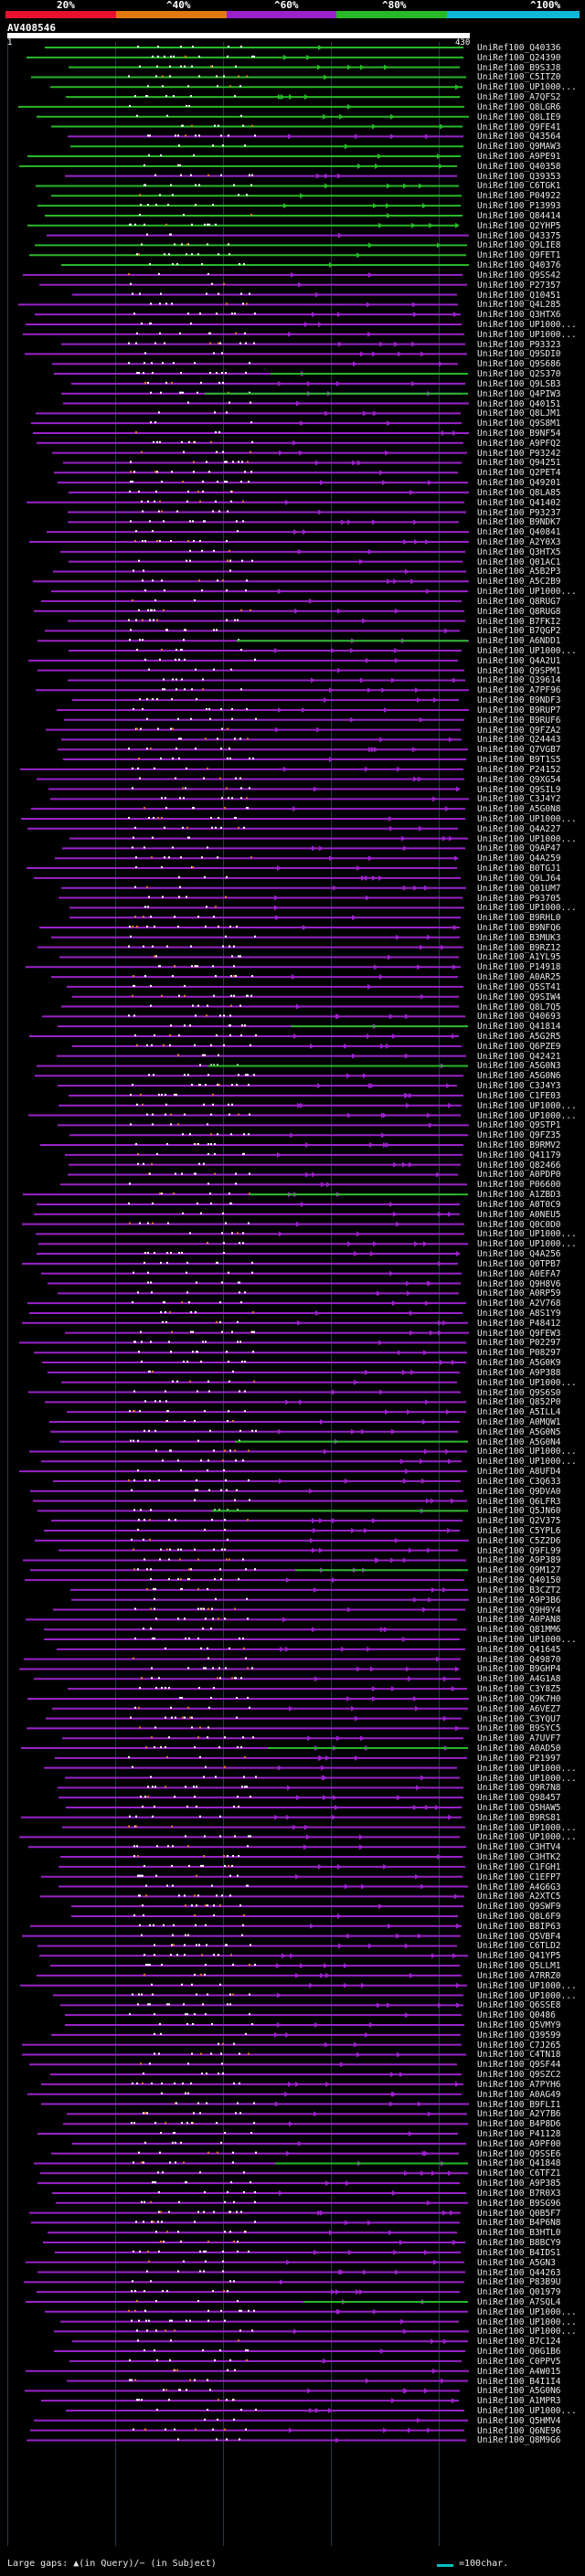 This screenshot has height=2576, width=585. Describe the element at coordinates (519, 1540) in the screenshot. I see `hit-label: UniRef100_C5Z2D6` at that location.